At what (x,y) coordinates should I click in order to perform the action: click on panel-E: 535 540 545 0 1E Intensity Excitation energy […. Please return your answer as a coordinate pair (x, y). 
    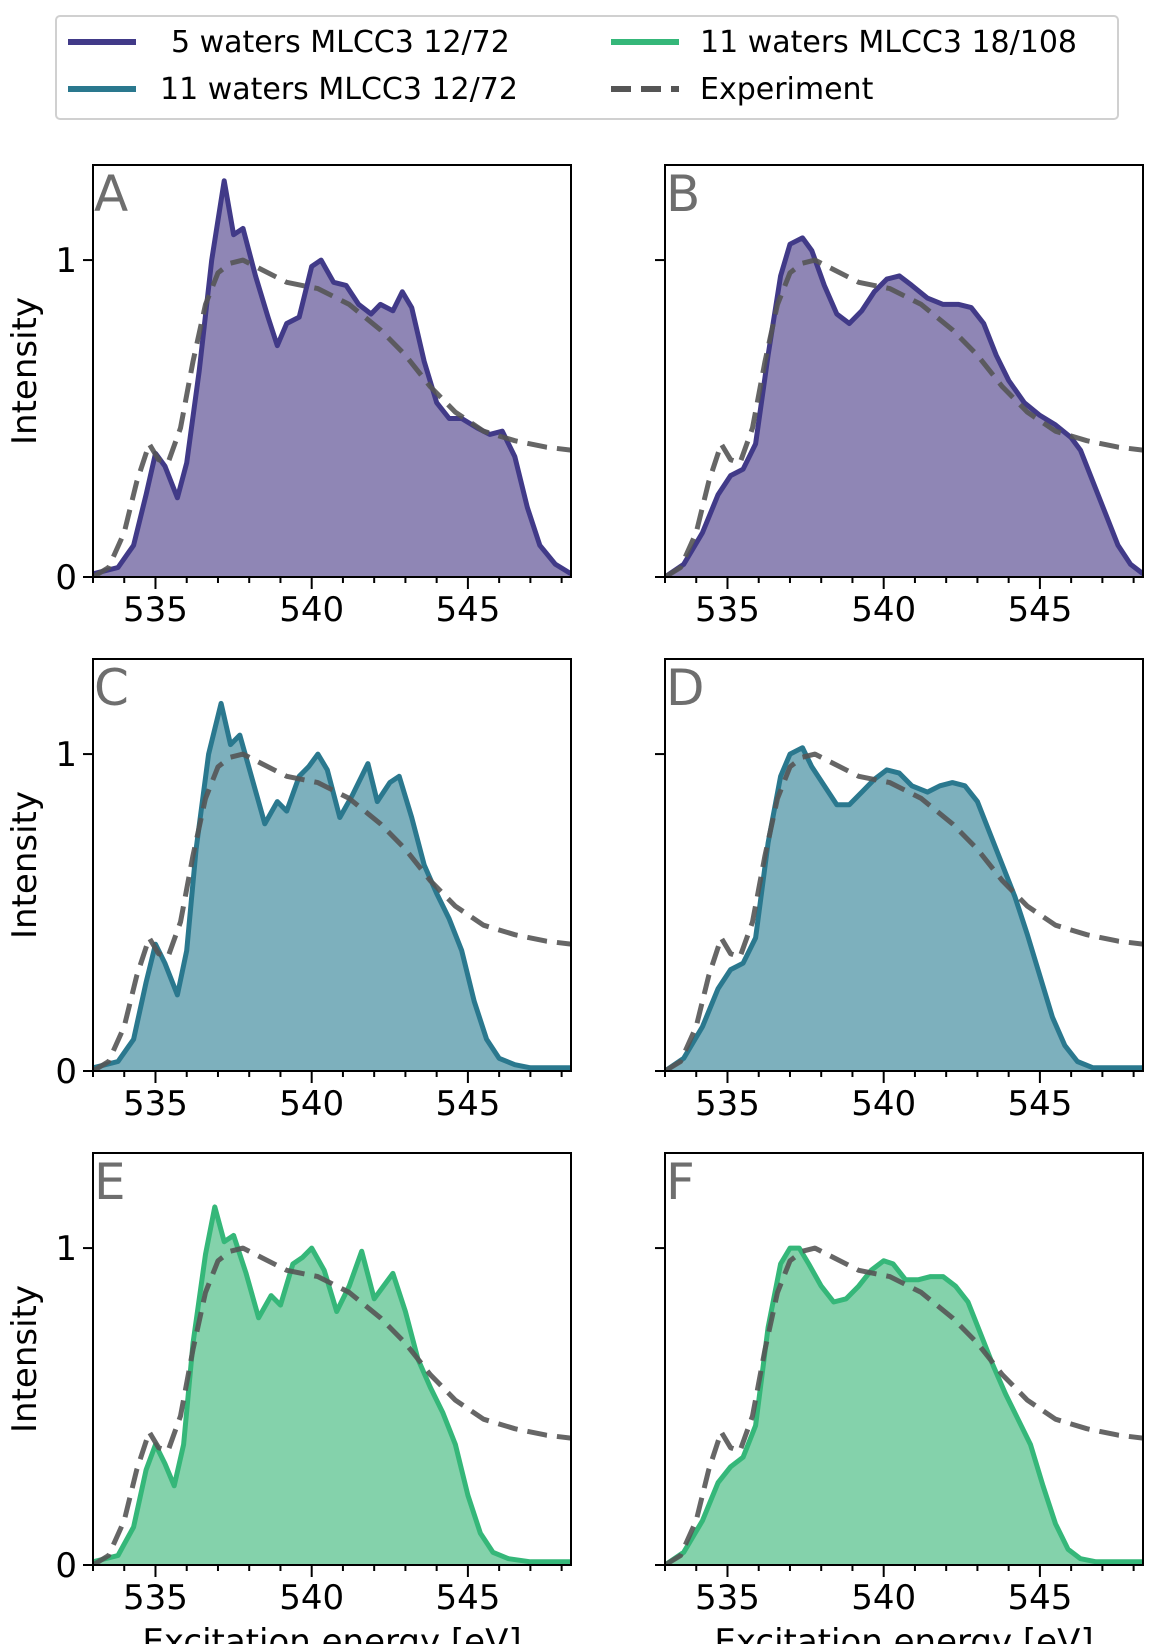
    Looking at the image, I should click on (288, 1398).